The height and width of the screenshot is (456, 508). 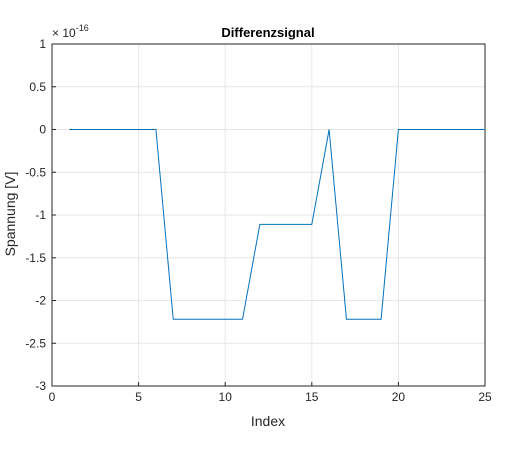 What do you see at coordinates (37, 87) in the screenshot?
I see `y-tick-label: 0.5` at bounding box center [37, 87].